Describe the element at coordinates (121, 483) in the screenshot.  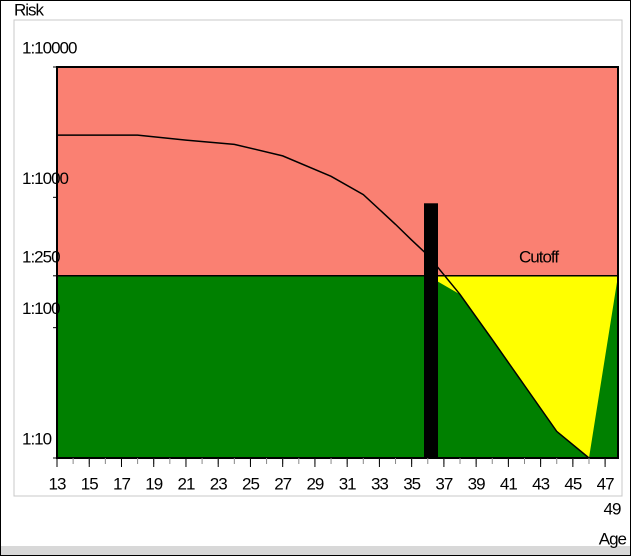
I see `x-tick-label: 17` at that location.